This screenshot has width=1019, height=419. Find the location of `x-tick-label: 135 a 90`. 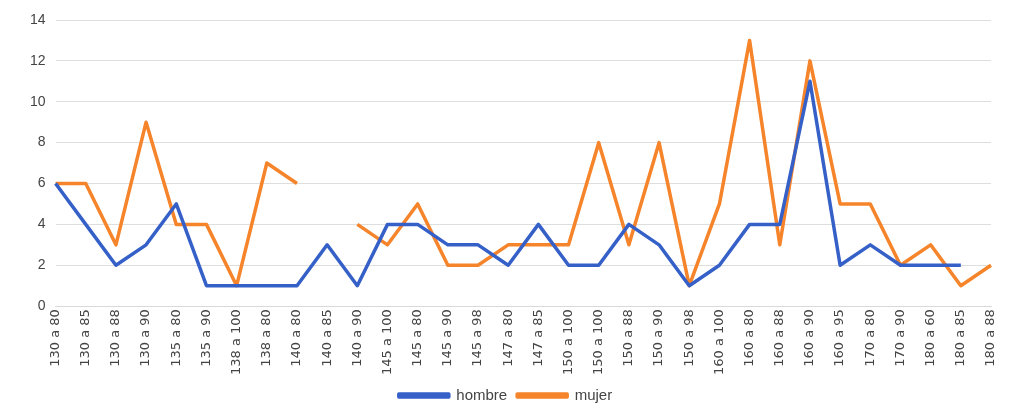

x-tick-label: 135 a 90 is located at coordinates (205, 338).